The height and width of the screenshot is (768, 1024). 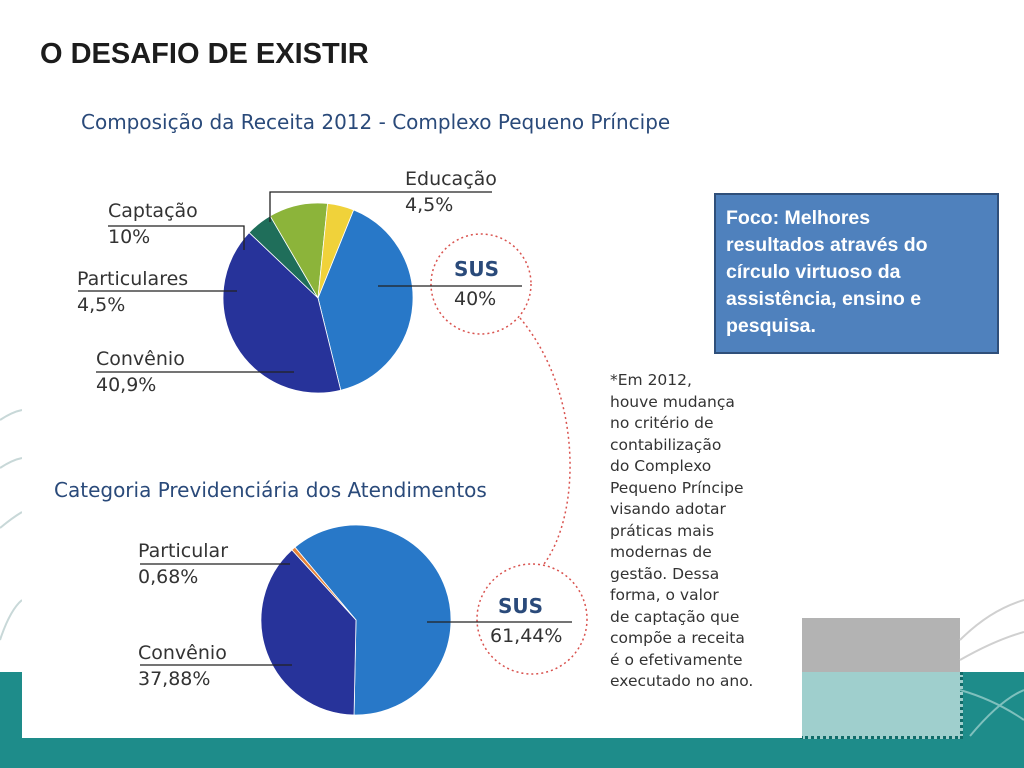 I want to click on leader-captacao, so click(x=176, y=237).